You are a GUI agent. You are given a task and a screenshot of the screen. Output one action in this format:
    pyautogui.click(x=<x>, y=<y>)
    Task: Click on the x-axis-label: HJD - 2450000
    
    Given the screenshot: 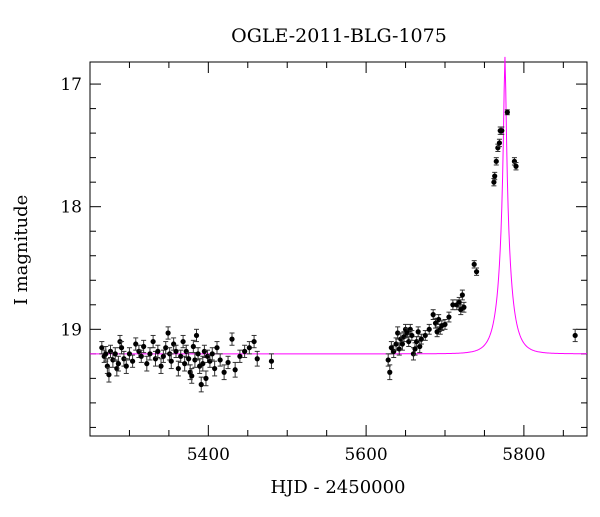 What is the action you would take?
    pyautogui.click(x=337, y=487)
    